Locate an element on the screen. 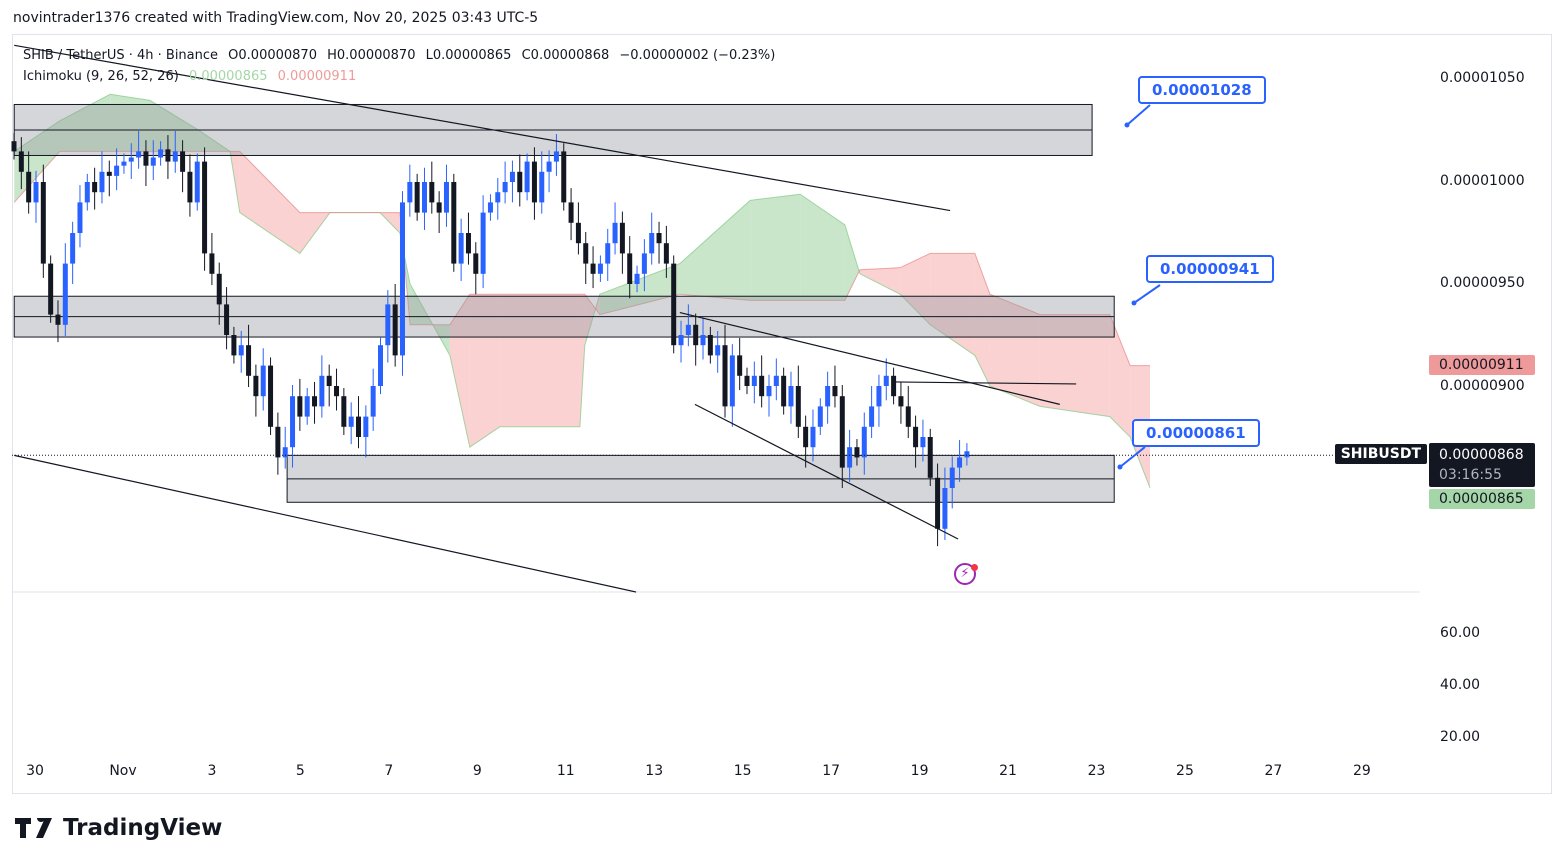 This screenshot has height=868, width=1563. date-axis-label: 27 is located at coordinates (1273, 771).